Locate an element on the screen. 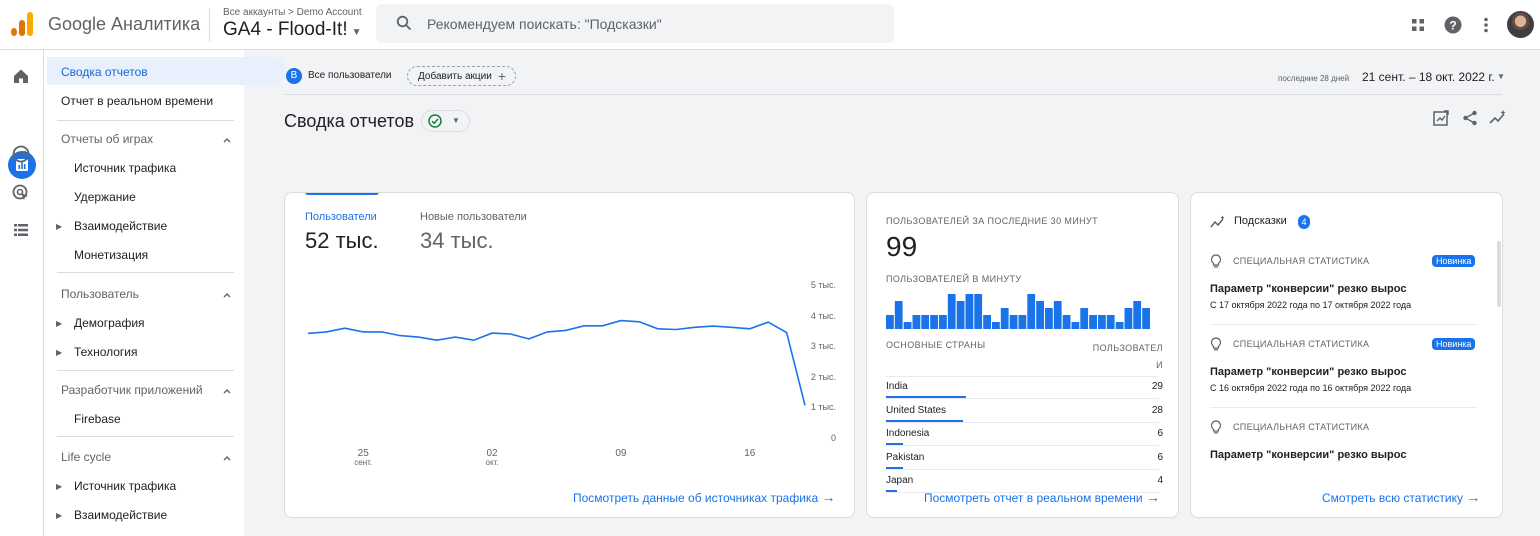 This screenshot has width=1540, height=536. add-comparison-button: Добавить акции + is located at coordinates (461, 76).